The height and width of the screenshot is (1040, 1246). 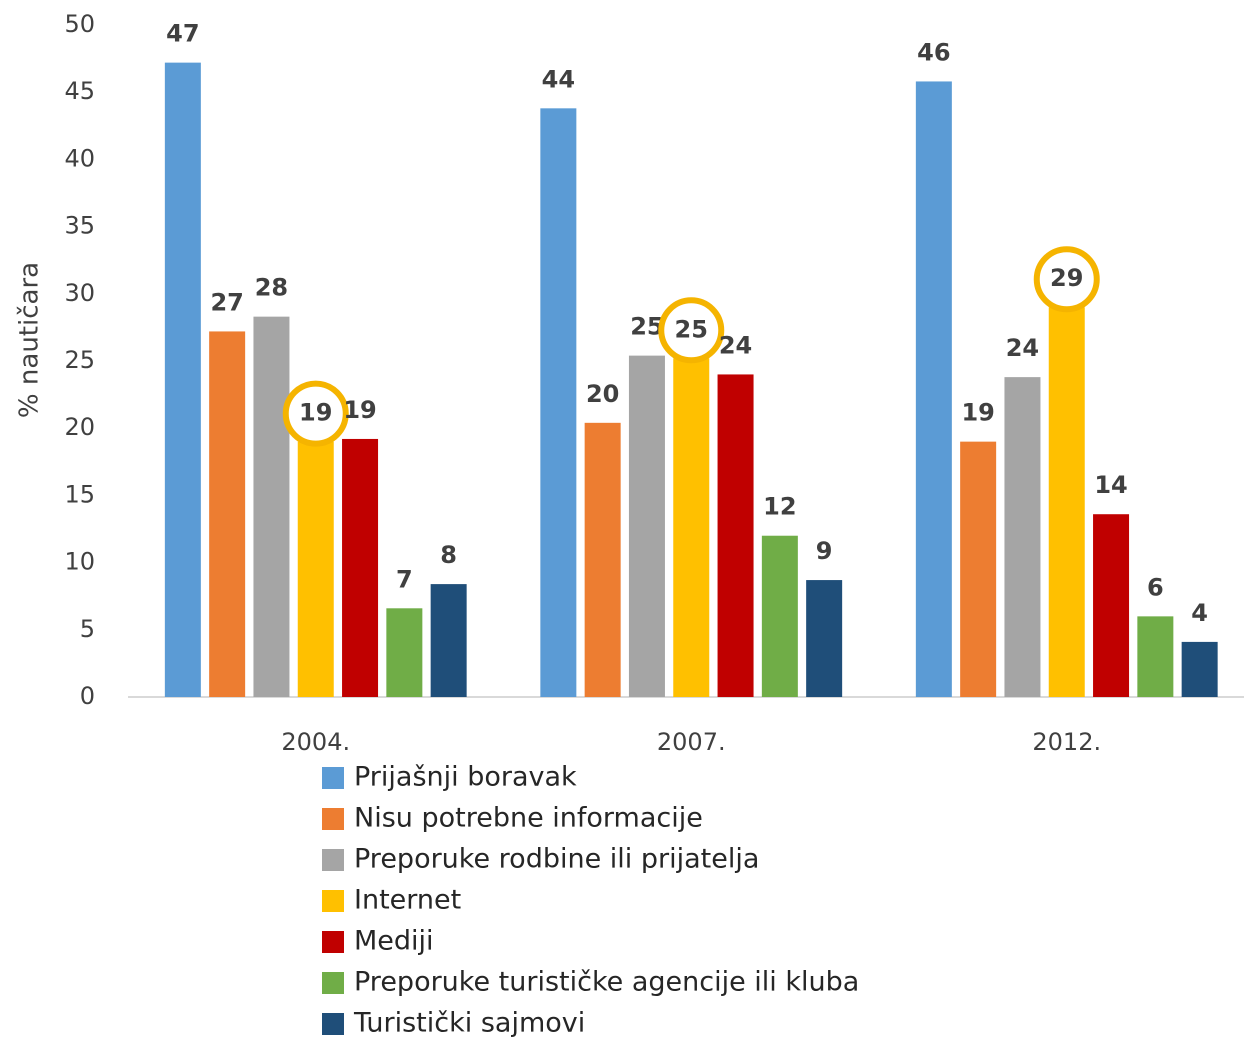 I want to click on data-label: 29, so click(x=1066, y=278).